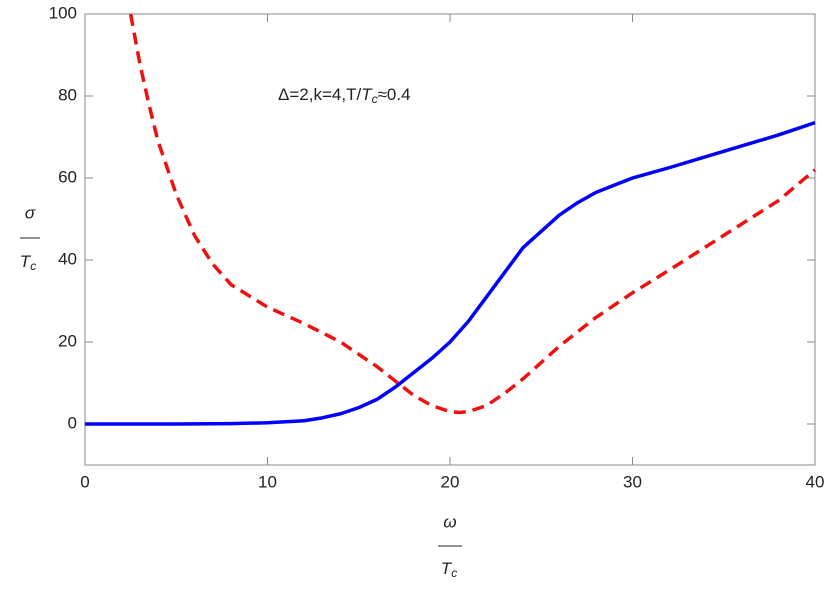  What do you see at coordinates (30, 212) in the screenshot?
I see `y-label-numerator: σ` at bounding box center [30, 212].